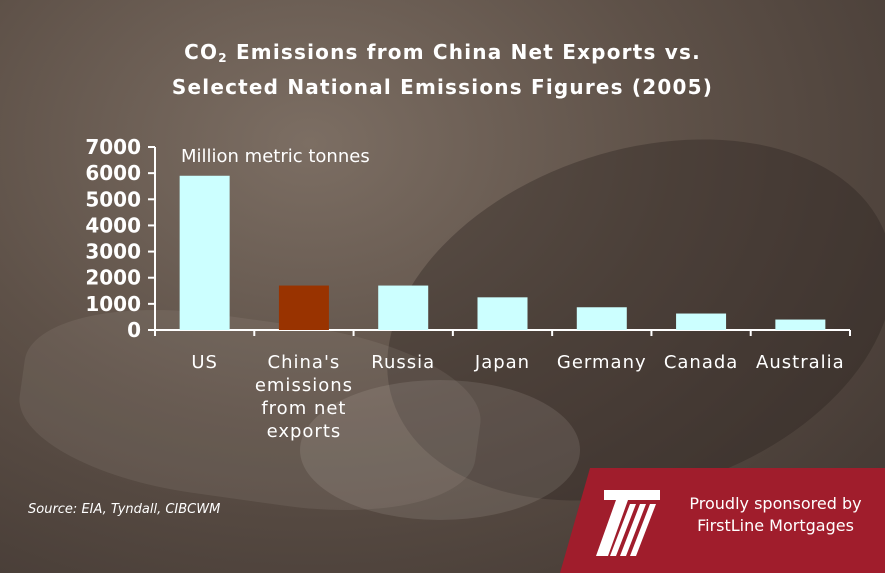 Image resolution: width=885 pixels, height=573 pixels. I want to click on y-tick-label: 0, so click(134, 330).